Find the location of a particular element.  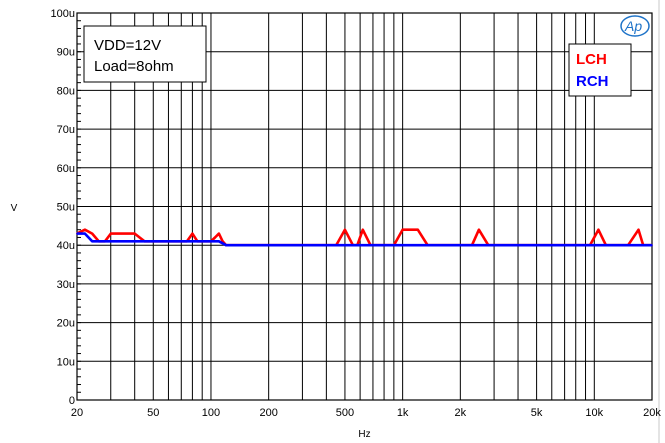

legend-frame is located at coordinates (600, 70).